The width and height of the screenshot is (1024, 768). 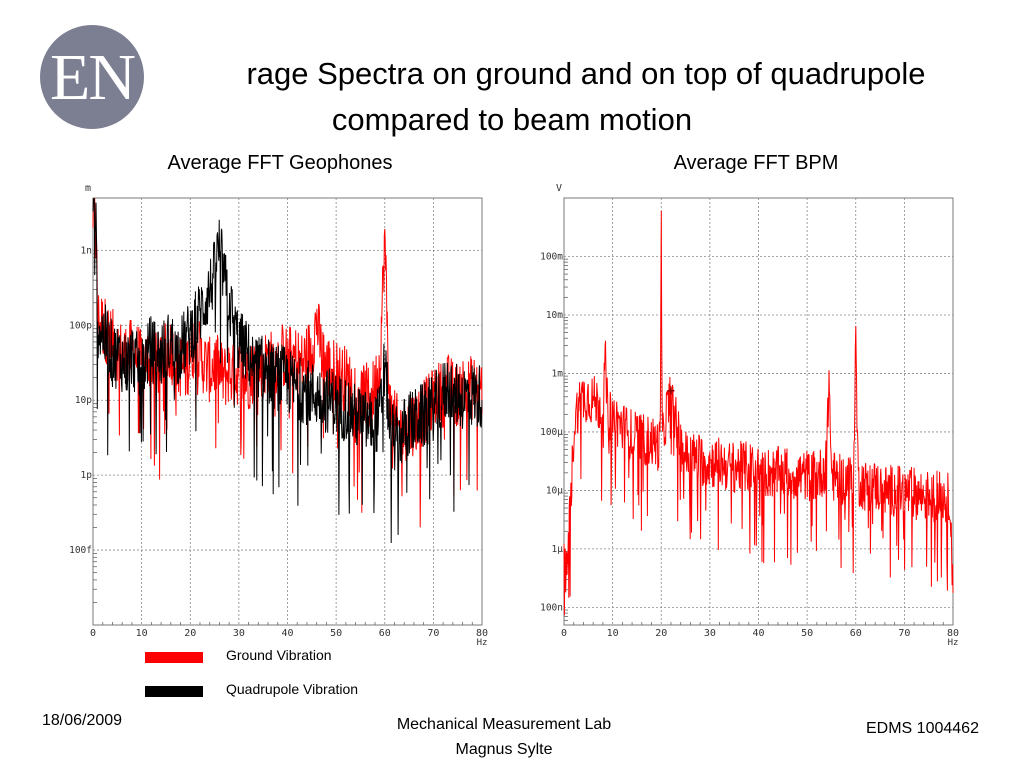 What do you see at coordinates (756, 163) in the screenshot?
I see `bpm-chart-title: Average FFT BPM` at bounding box center [756, 163].